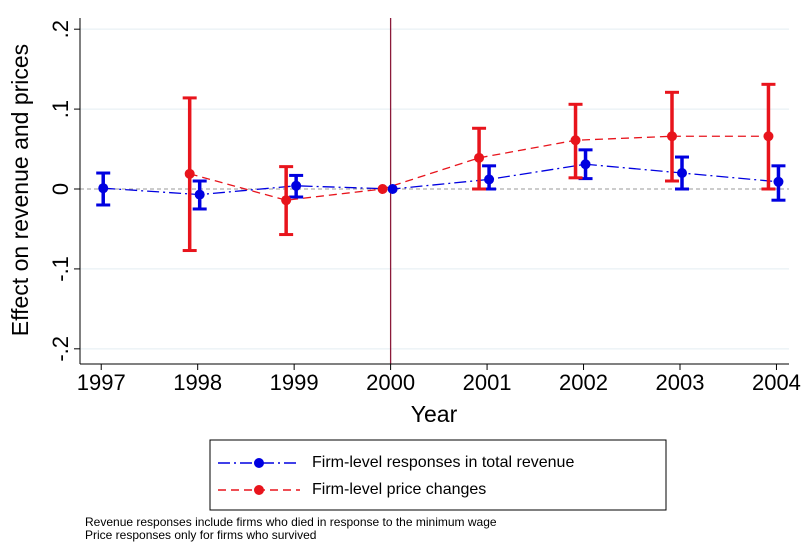  Describe the element at coordinates (583, 382) in the screenshot. I see `x-tick-label: 2002` at that location.